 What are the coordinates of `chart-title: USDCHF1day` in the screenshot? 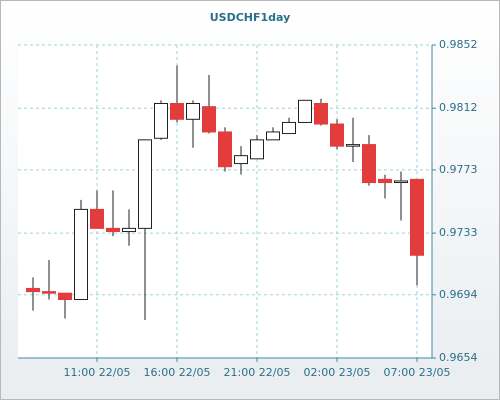 It's located at (250, 17).